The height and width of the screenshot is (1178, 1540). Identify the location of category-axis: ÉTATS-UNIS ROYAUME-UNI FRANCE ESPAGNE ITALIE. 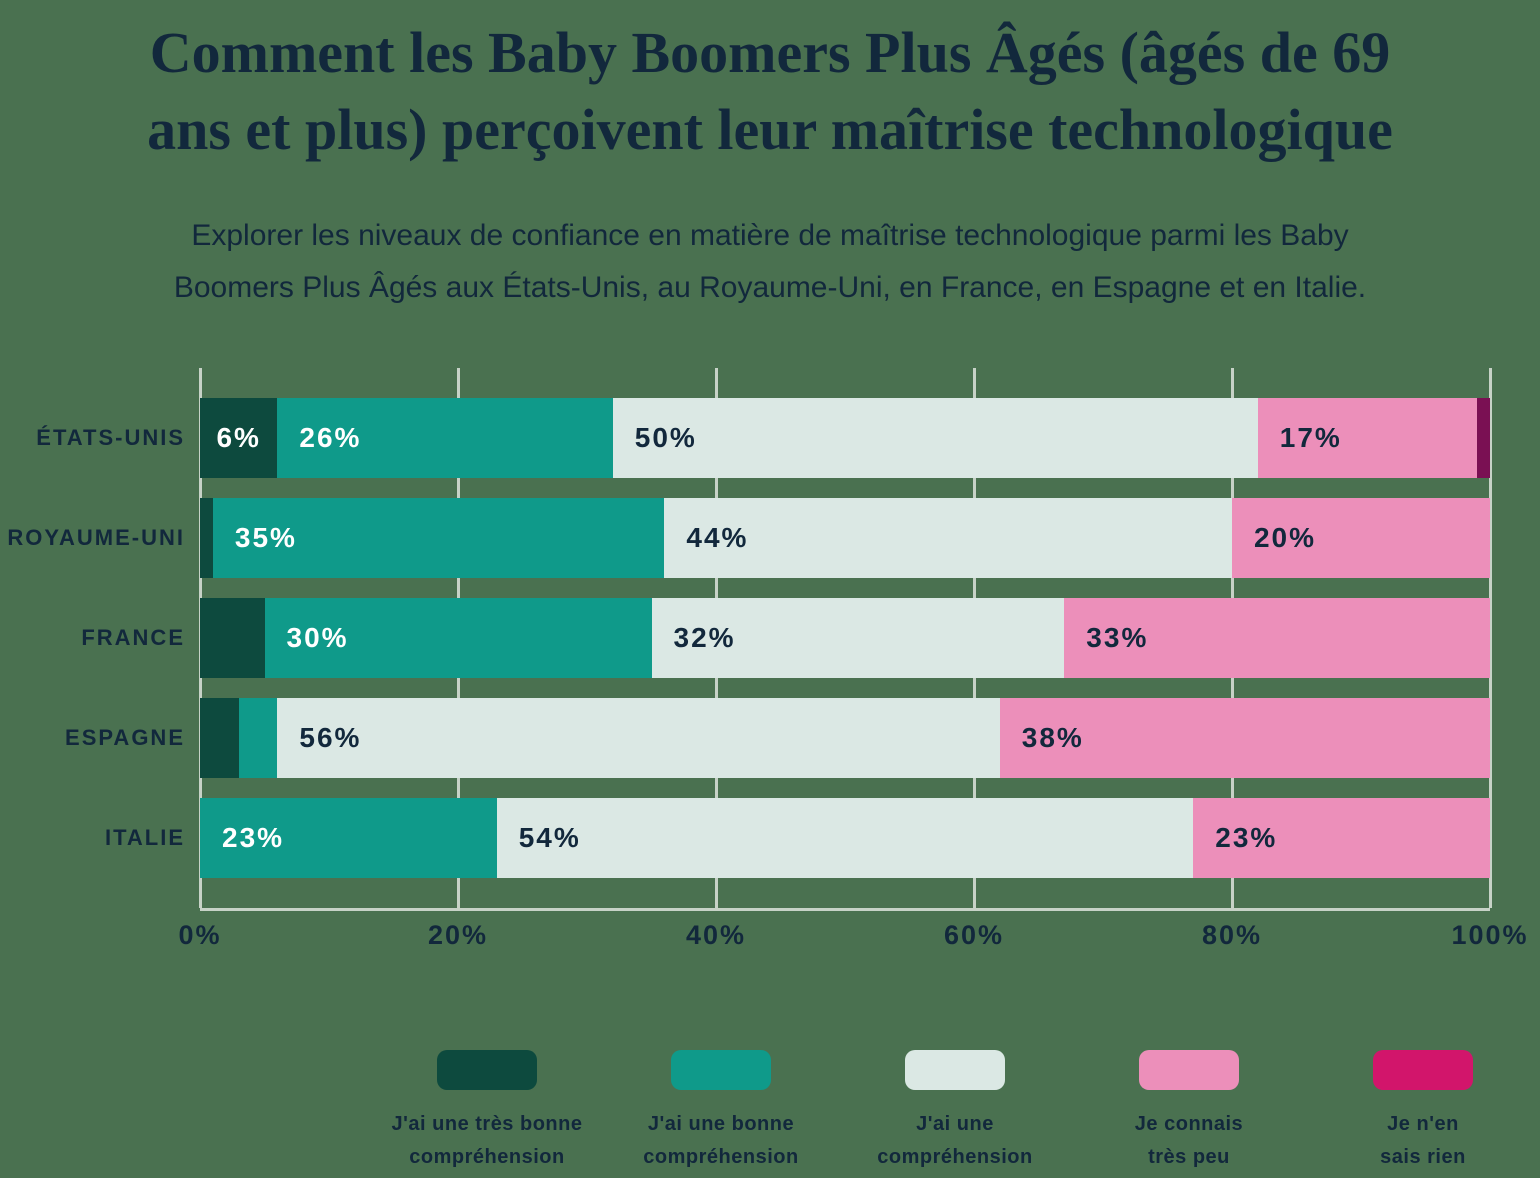
(92, 638).